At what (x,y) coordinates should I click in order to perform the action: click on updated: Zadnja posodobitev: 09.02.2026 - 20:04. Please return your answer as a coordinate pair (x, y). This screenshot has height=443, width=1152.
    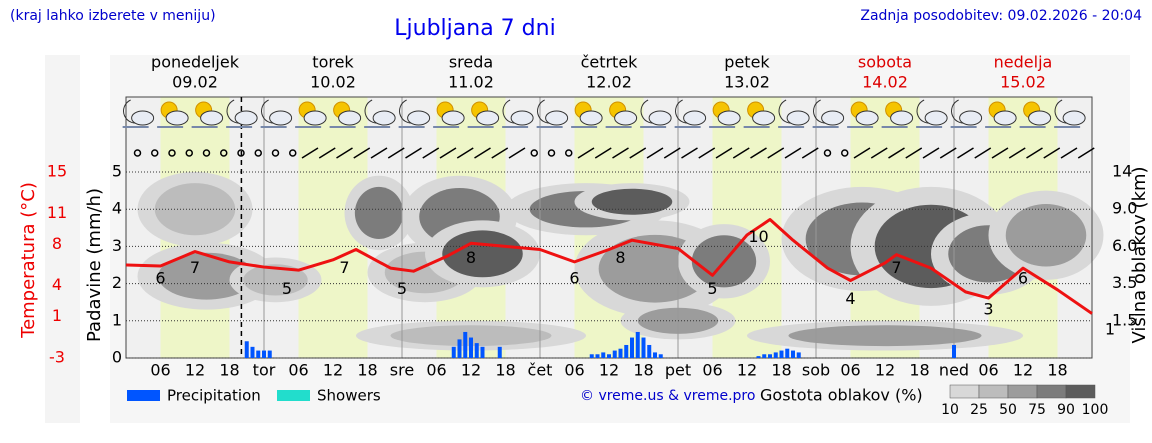
    Looking at the image, I should click on (1001, 16).